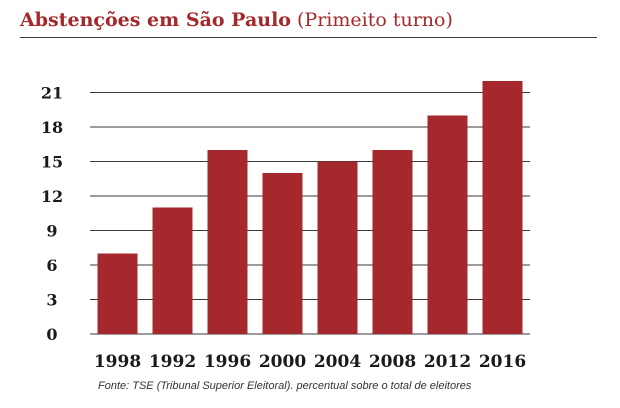  Describe the element at coordinates (51, 265) in the screenshot. I see `y-tick-label: 6` at that location.